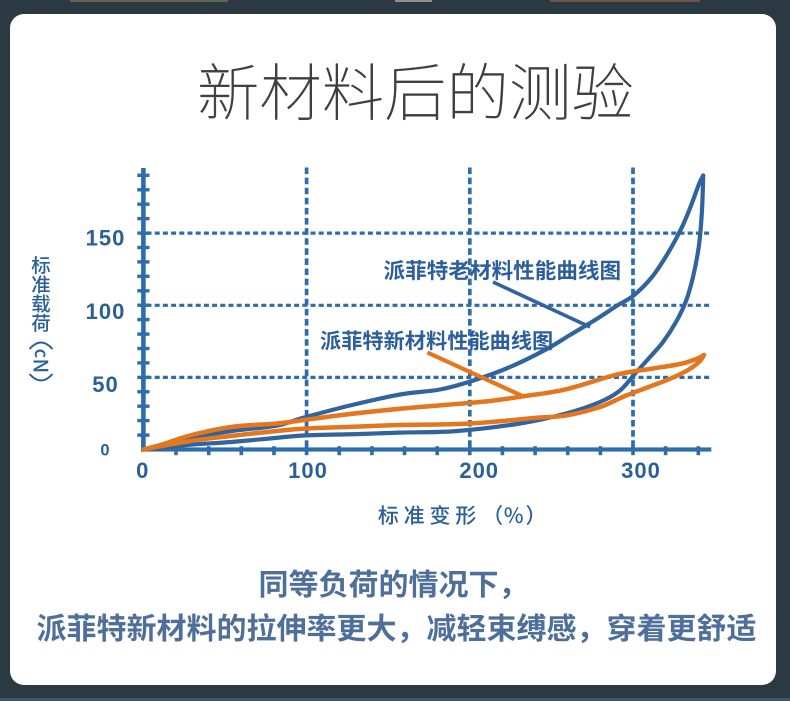 Image resolution: width=790 pixels, height=701 pixels. What do you see at coordinates (479, 470) in the screenshot?
I see `svg-text: 200` at bounding box center [479, 470].